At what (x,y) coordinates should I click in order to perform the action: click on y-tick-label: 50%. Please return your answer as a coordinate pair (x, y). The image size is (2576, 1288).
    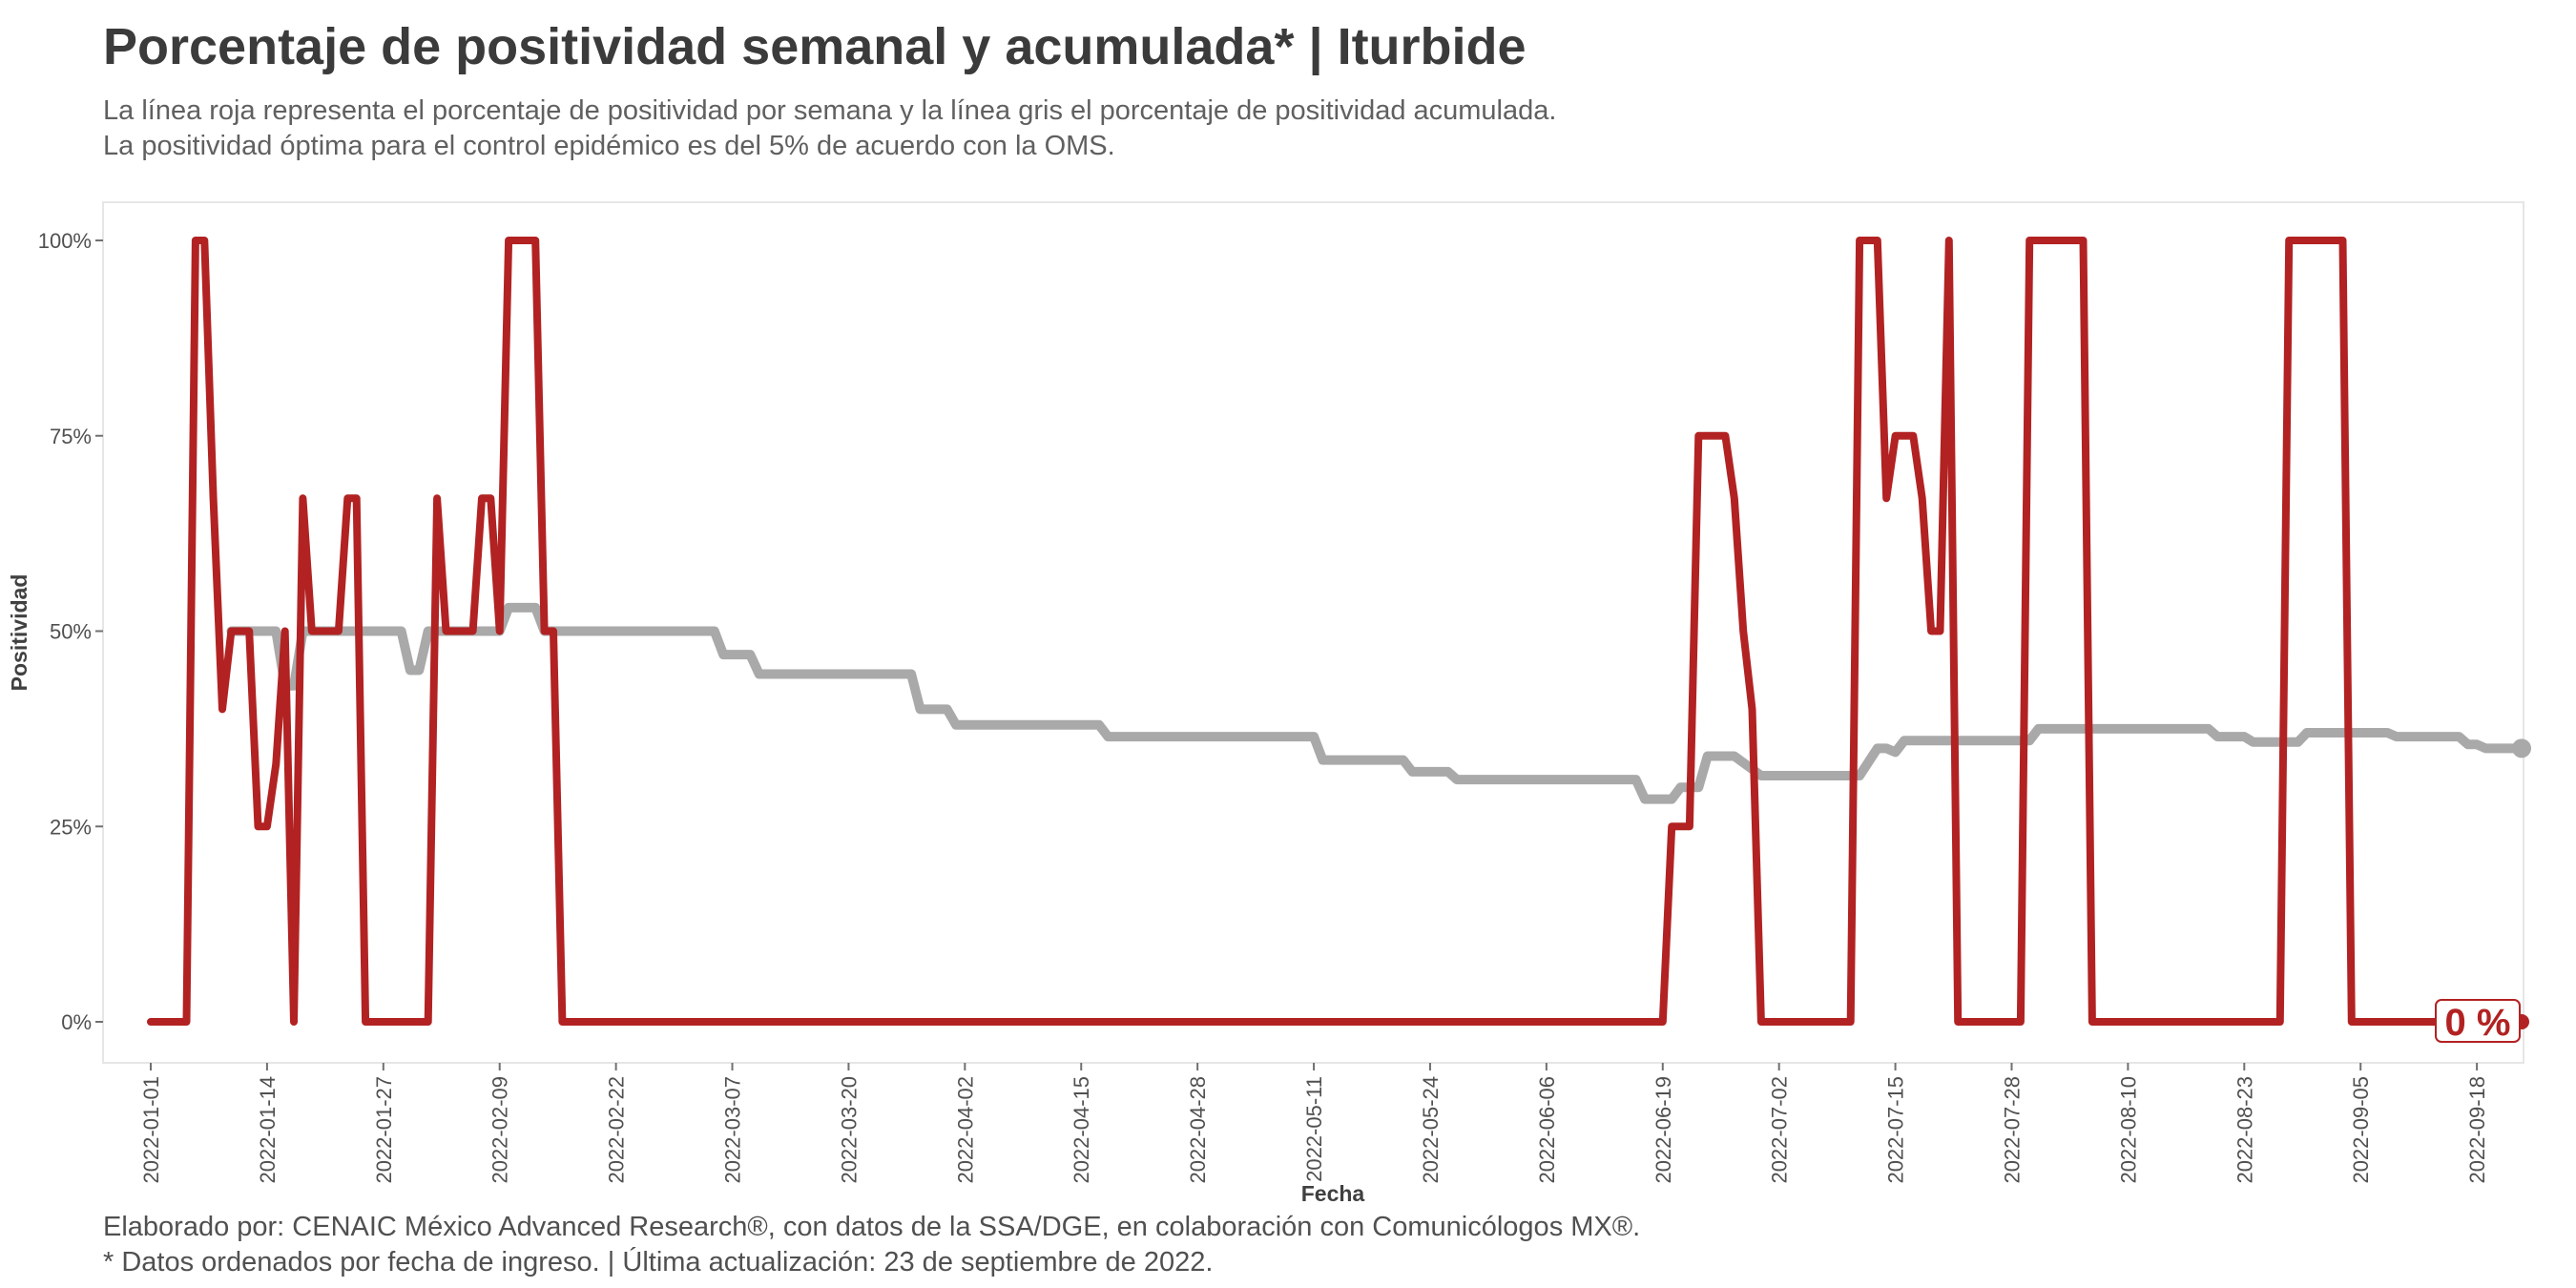
    Looking at the image, I should click on (71, 632).